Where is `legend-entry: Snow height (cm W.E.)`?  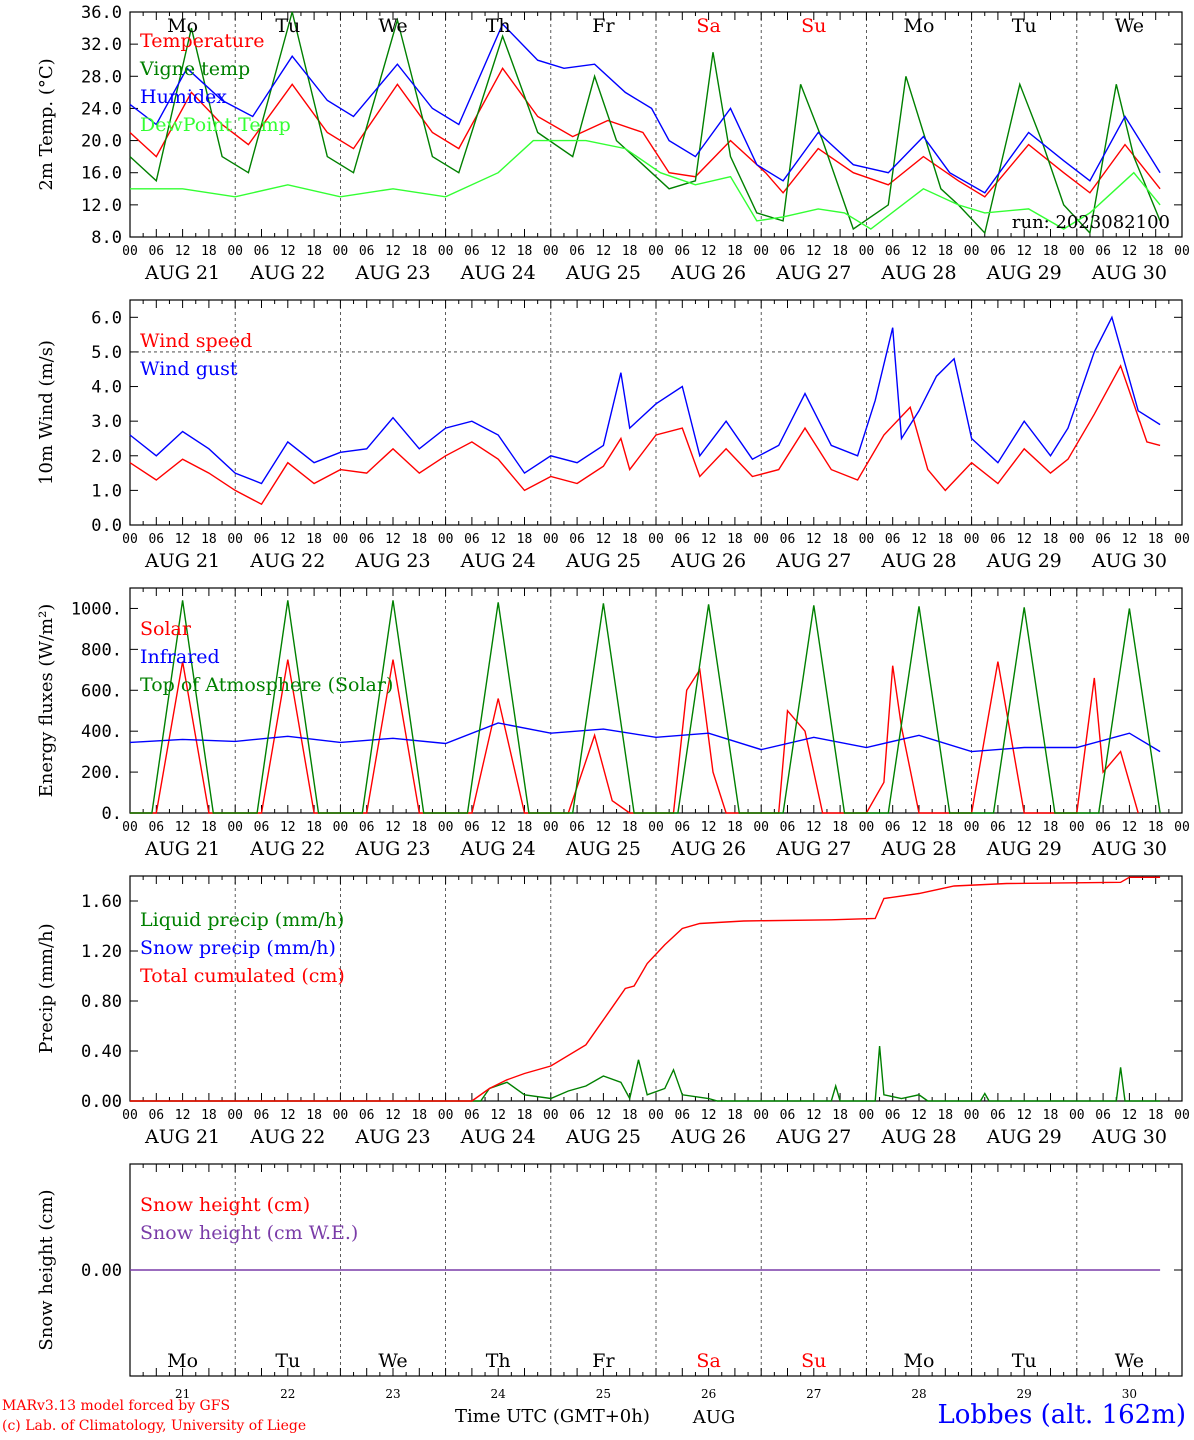
legend-entry: Snow height (cm W.E.) is located at coordinates (249, 1233).